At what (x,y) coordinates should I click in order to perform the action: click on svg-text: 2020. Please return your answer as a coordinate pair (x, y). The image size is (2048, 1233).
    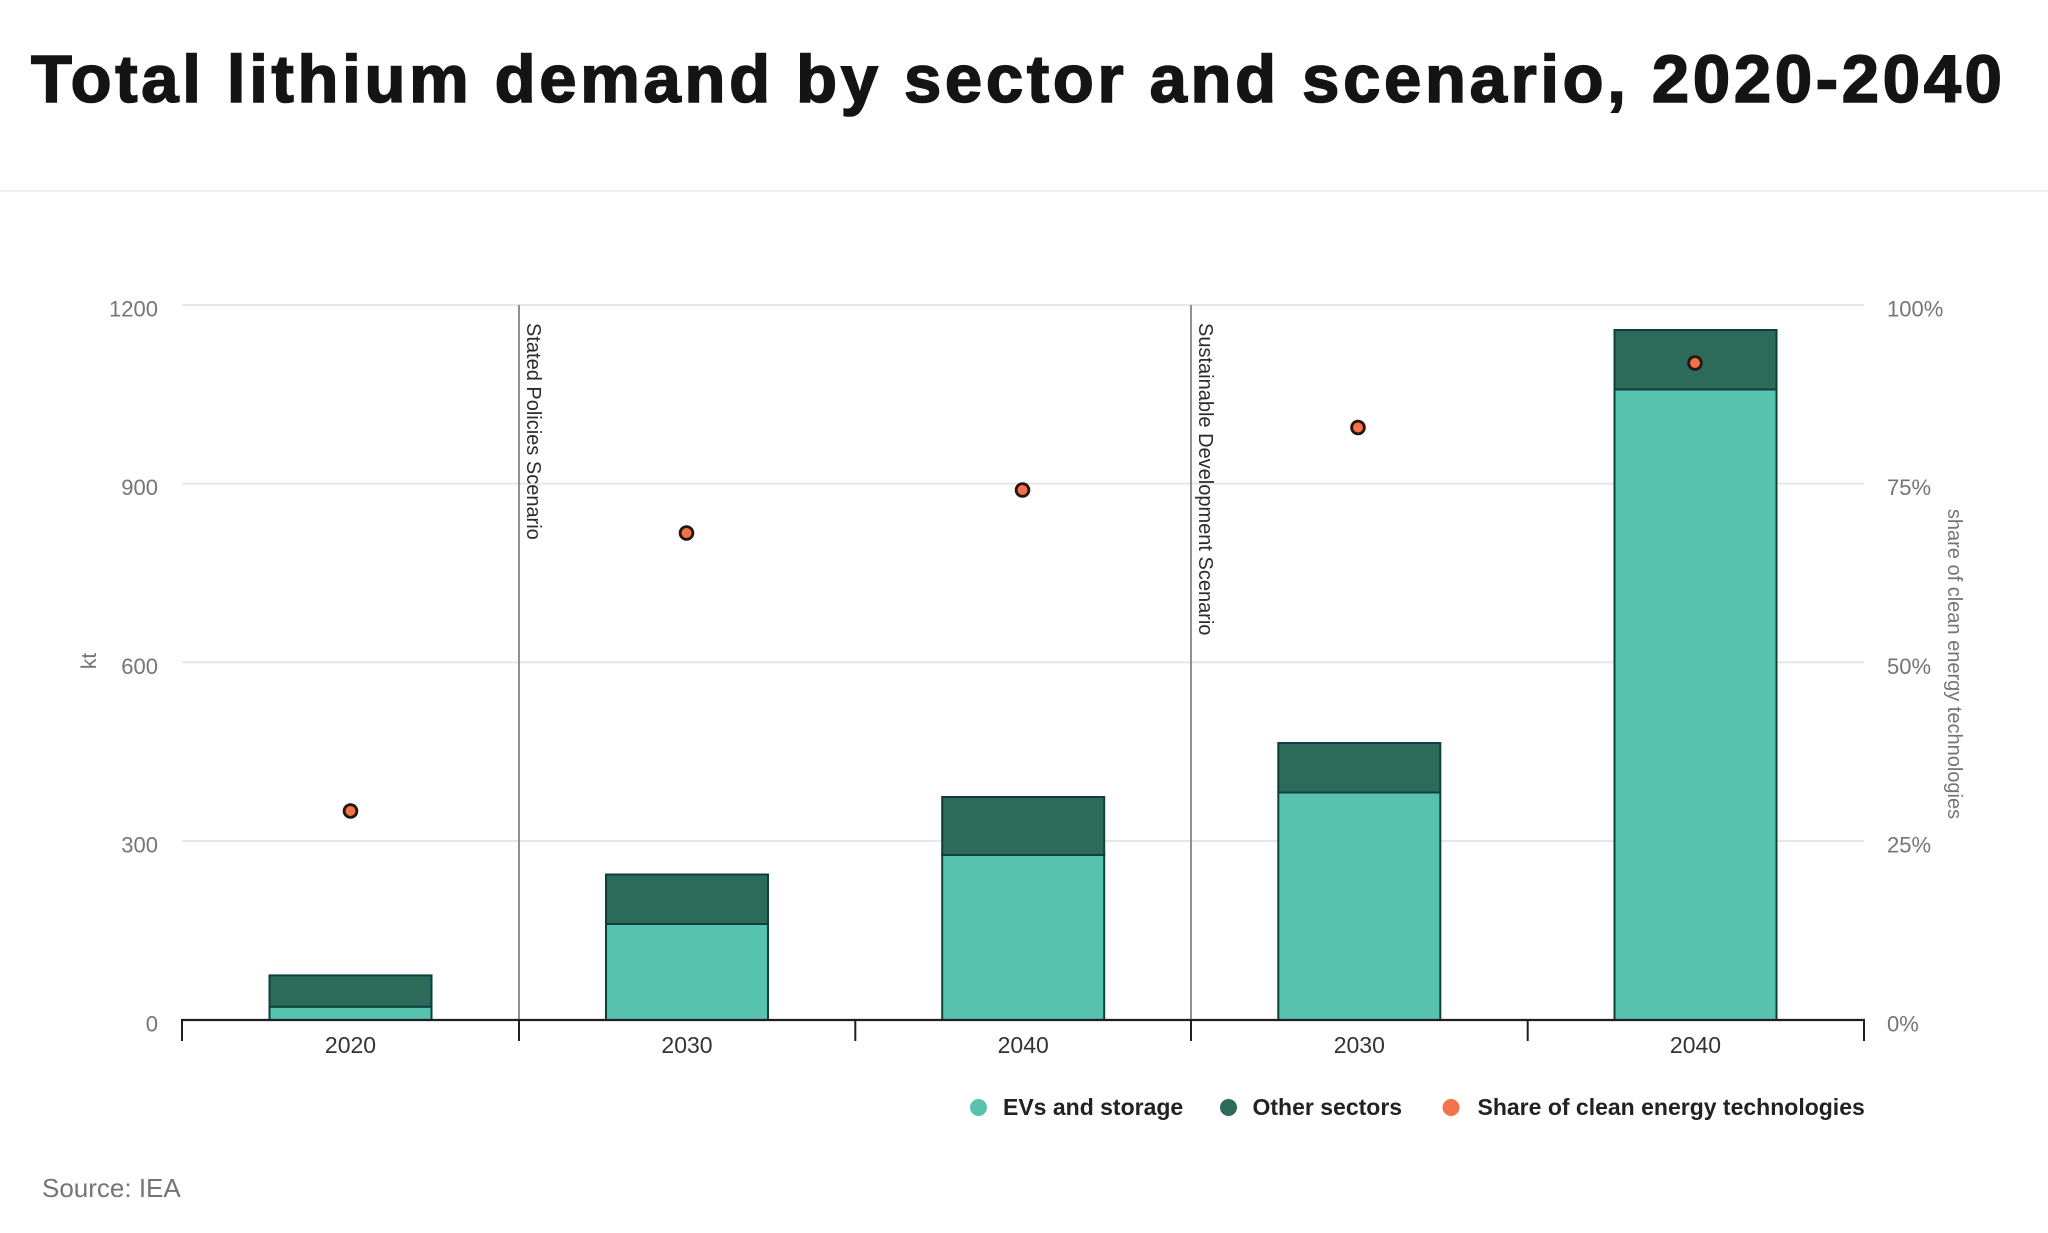
    Looking at the image, I should click on (350, 1045).